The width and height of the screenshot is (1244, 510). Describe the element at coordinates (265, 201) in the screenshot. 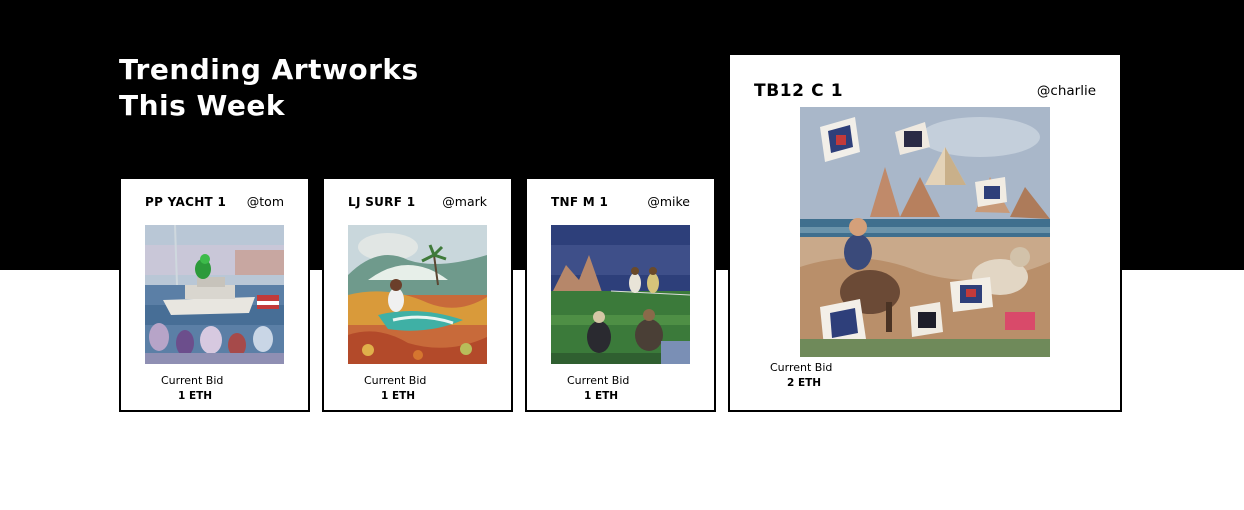

I see `artwork-owner: @tom` at that location.